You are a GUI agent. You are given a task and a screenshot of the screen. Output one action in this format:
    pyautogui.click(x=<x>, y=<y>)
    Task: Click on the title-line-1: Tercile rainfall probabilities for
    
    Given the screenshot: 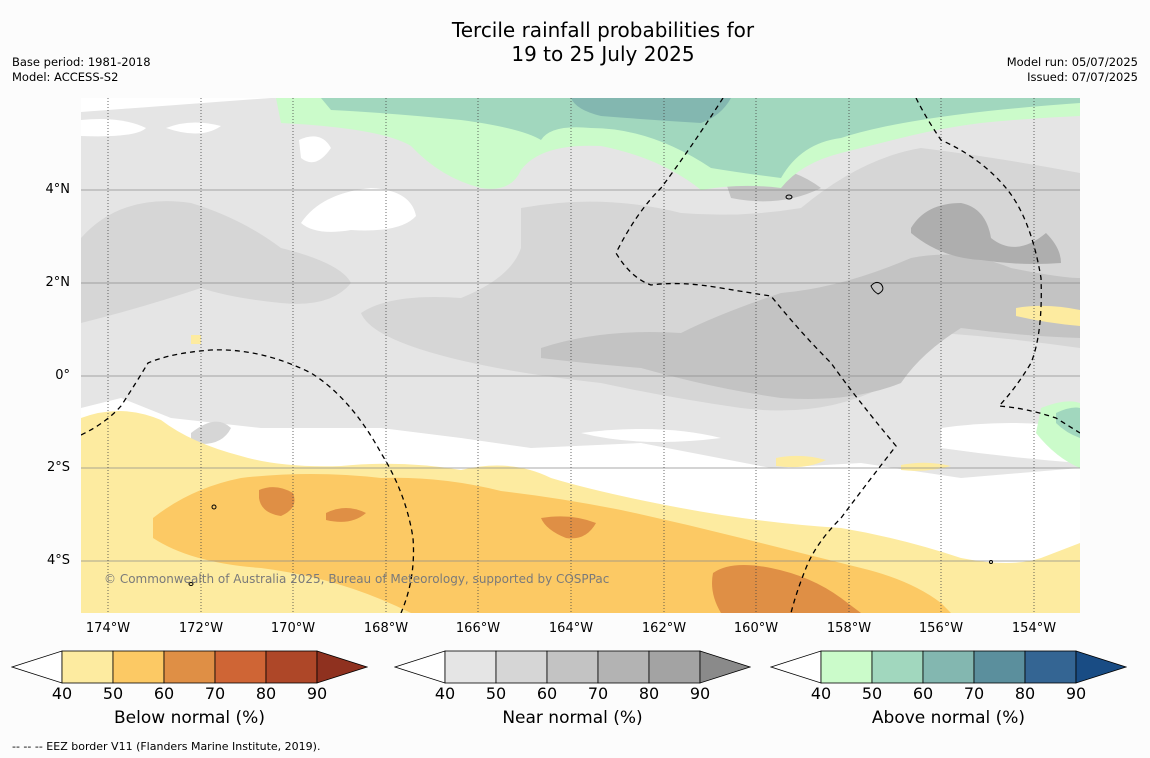 What is the action you would take?
    pyautogui.click(x=603, y=30)
    